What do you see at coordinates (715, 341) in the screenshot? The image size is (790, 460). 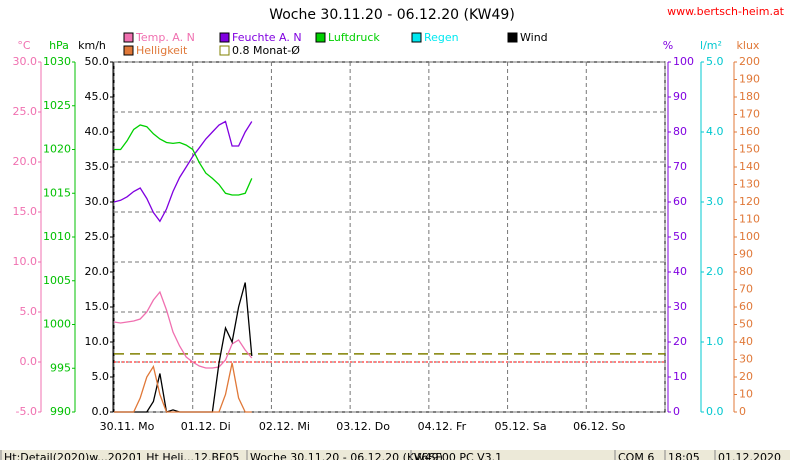 I see `y-tick-label: 1.0` at bounding box center [715, 341].